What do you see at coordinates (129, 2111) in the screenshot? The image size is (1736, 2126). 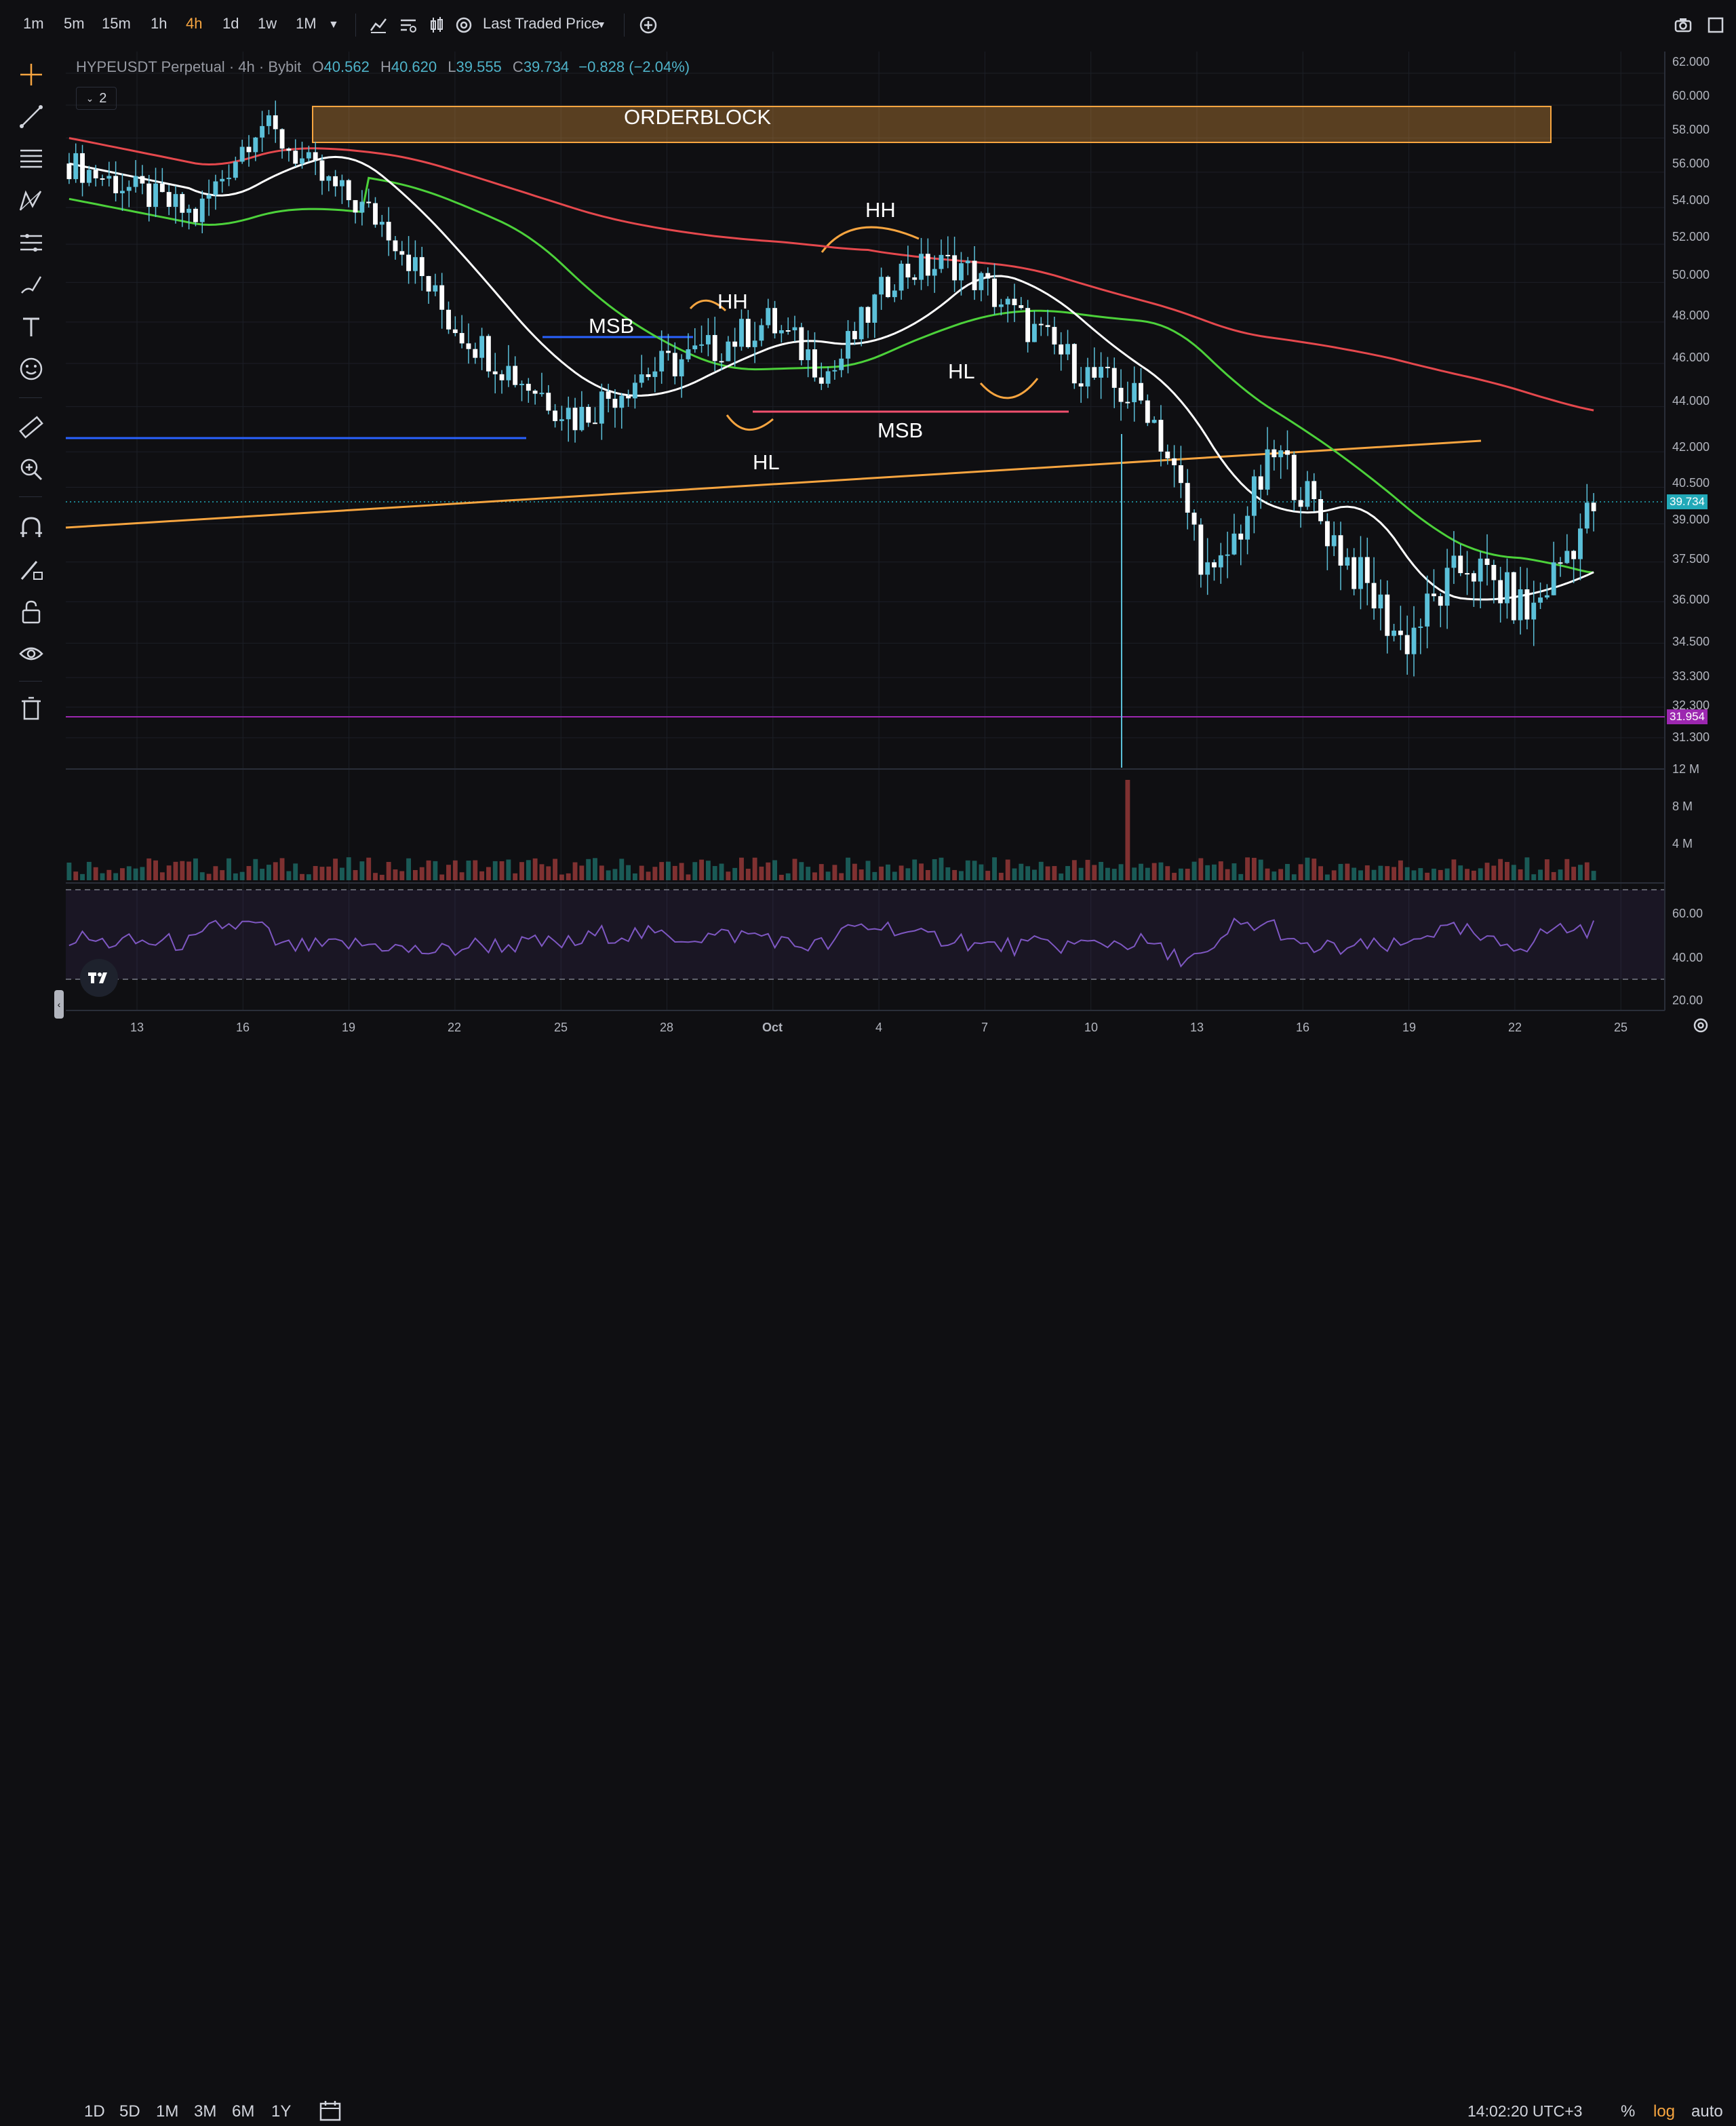 I see `range-5d-button: 5D` at bounding box center [129, 2111].